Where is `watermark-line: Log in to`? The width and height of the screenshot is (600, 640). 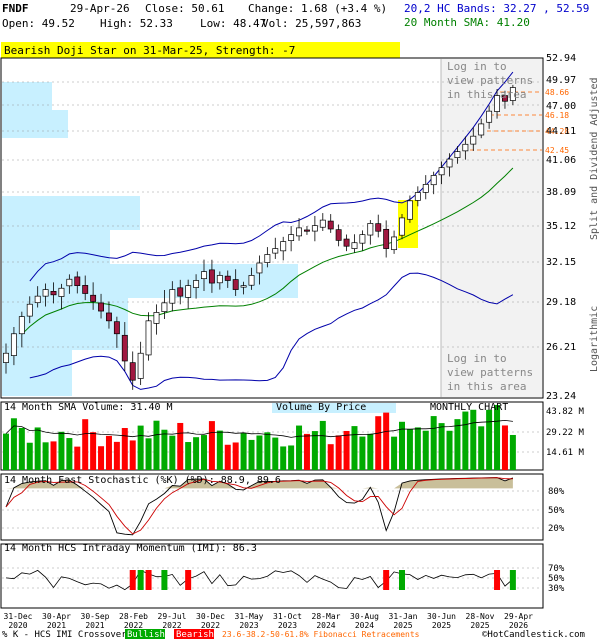
watermark-line: Log in to is located at coordinates (477, 66).